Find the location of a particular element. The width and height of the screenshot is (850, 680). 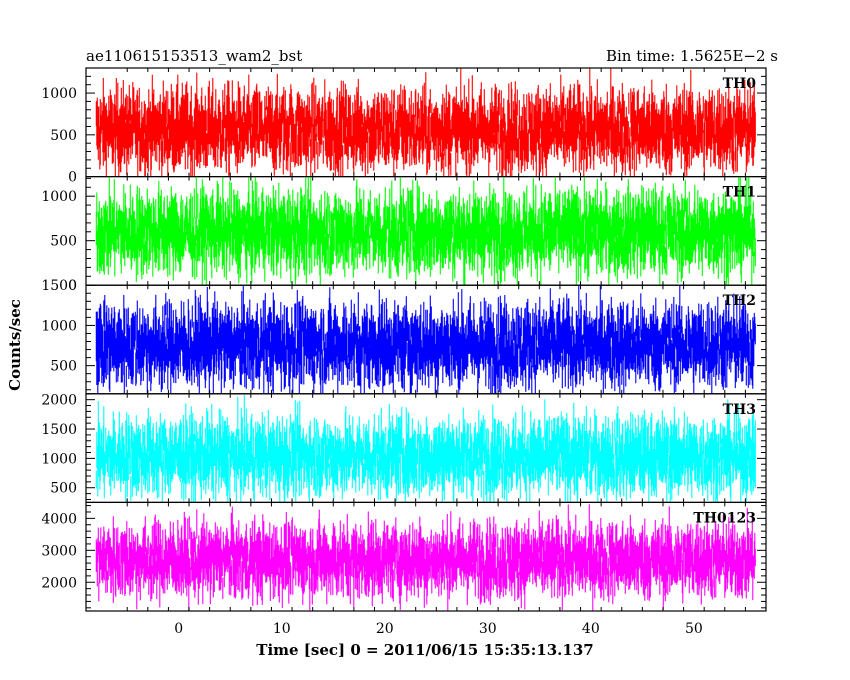

x-tick-label: 20 is located at coordinates (385, 629).